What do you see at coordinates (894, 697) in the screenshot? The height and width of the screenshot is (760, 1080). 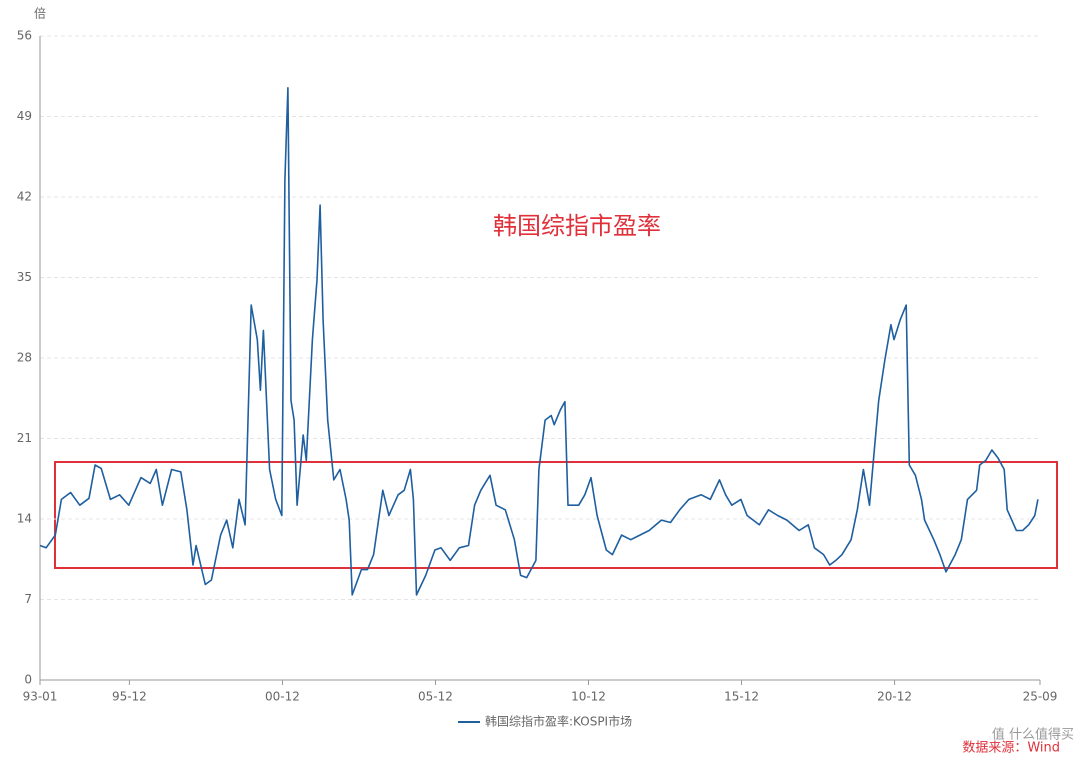 I see `x-tick-label: 20-12` at bounding box center [894, 697].